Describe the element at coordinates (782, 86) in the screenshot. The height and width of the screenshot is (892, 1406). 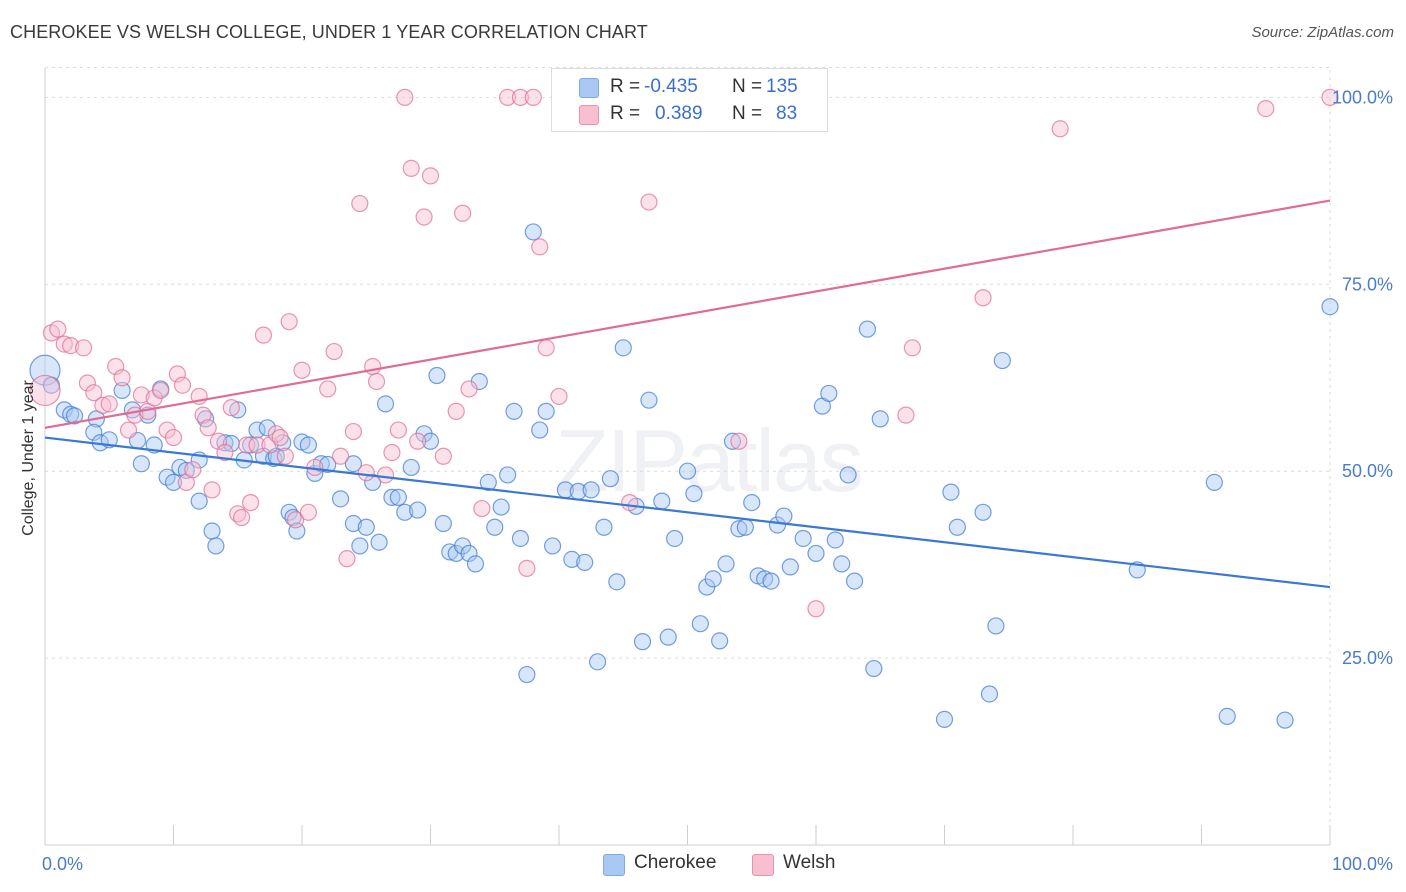
I see `legend-n-value: 135` at that location.